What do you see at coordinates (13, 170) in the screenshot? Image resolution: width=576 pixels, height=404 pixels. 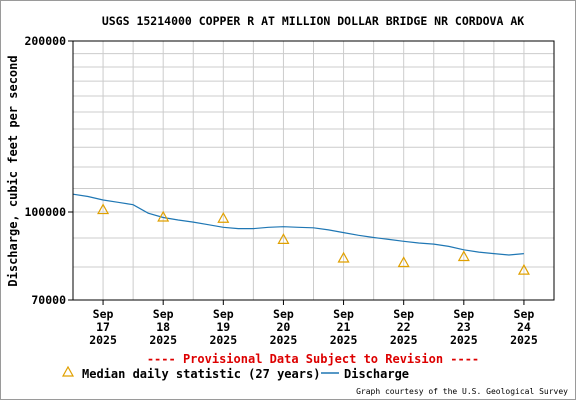 I see `y-axis-label: Discharge, cubic feet per second` at bounding box center [13, 170].